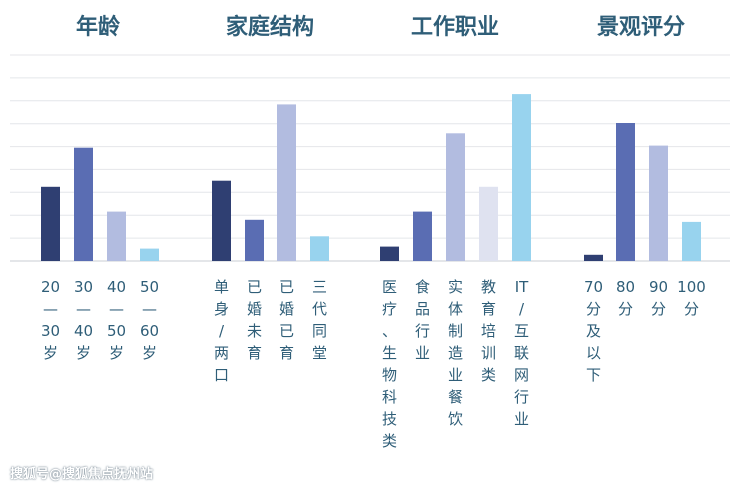 Image resolution: width=740 pixels, height=490 pixels. I want to click on category-label: 已婚已育, so click(286, 320).